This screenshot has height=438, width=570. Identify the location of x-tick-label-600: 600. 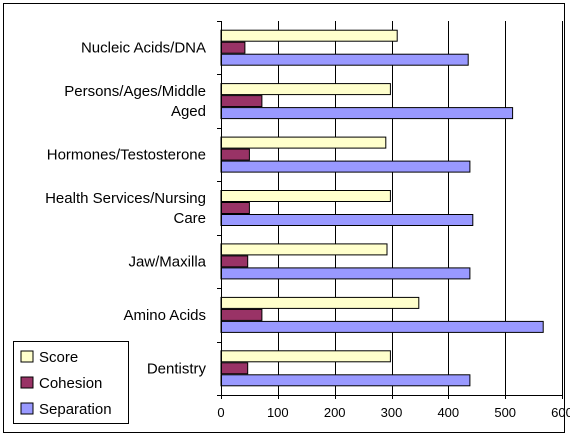
(560, 412).